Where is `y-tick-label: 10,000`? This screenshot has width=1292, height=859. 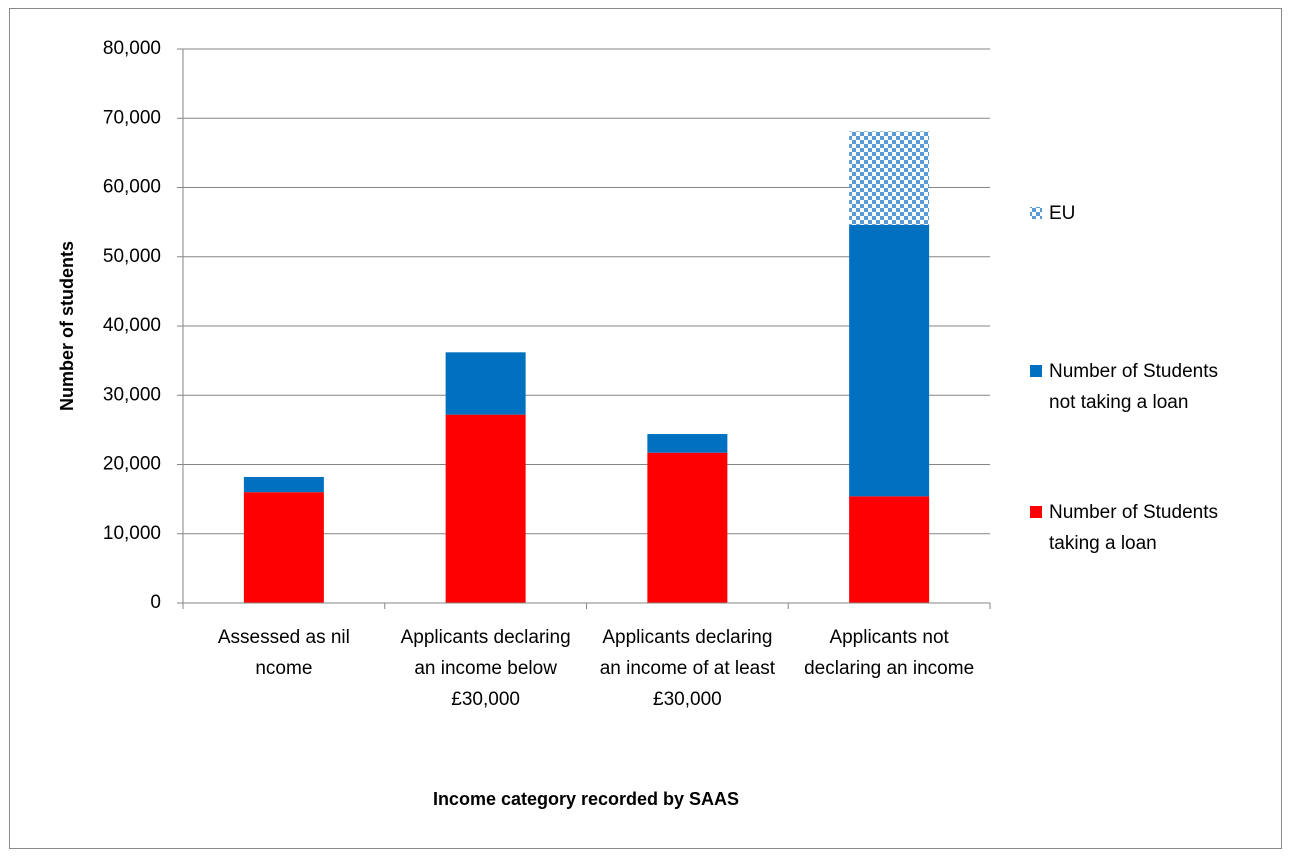 y-tick-label: 10,000 is located at coordinates (132, 533).